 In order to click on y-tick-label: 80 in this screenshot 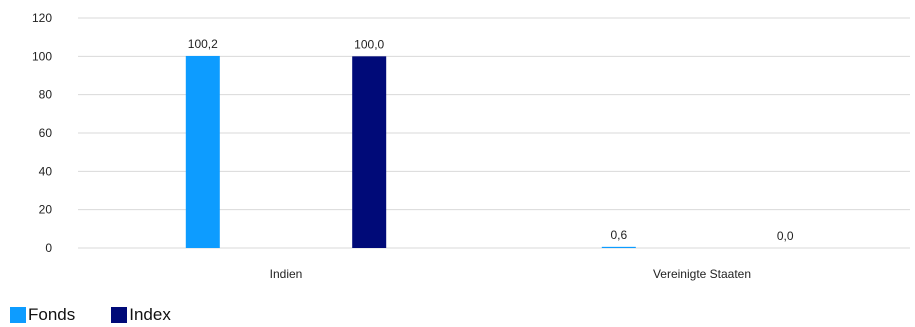, I will do `click(46, 95)`.